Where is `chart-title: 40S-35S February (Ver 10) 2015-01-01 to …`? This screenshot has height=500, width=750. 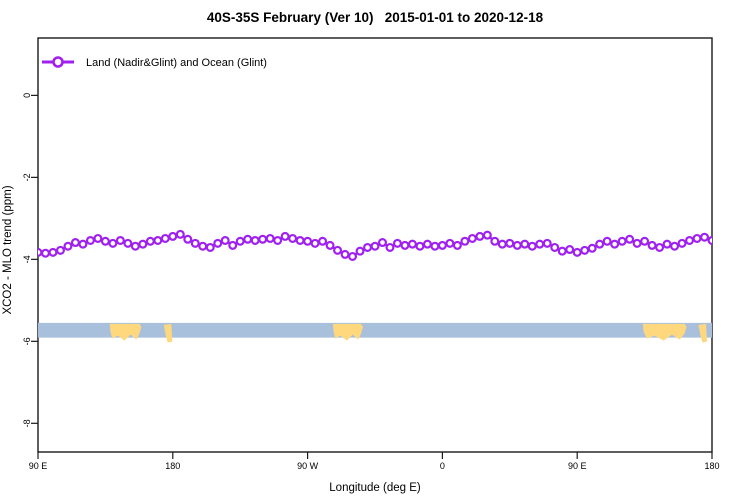 chart-title: 40S-35S February (Ver 10) 2015-01-01 to … is located at coordinates (375, 17).